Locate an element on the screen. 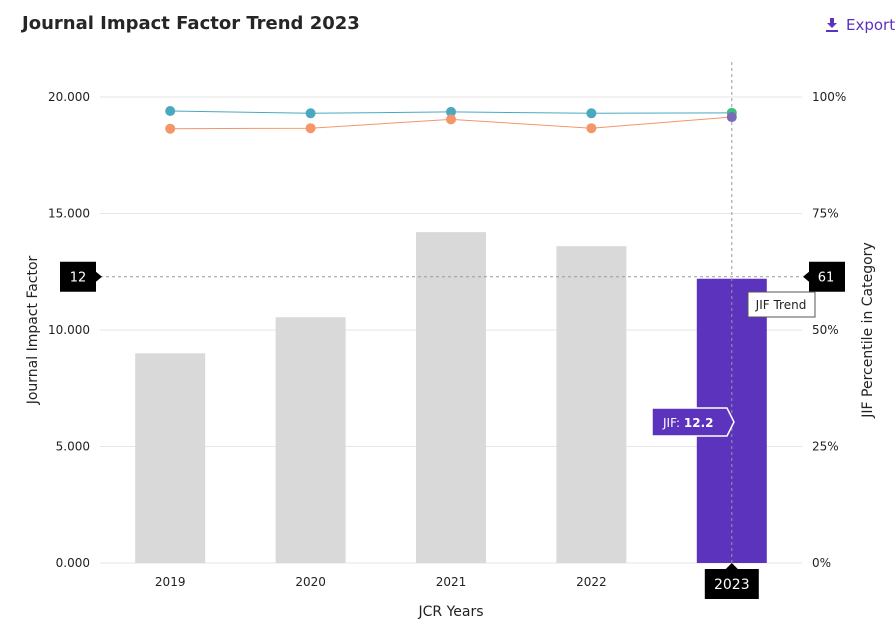 This screenshot has width=895, height=635. x-badge is located at coordinates (731, 581).